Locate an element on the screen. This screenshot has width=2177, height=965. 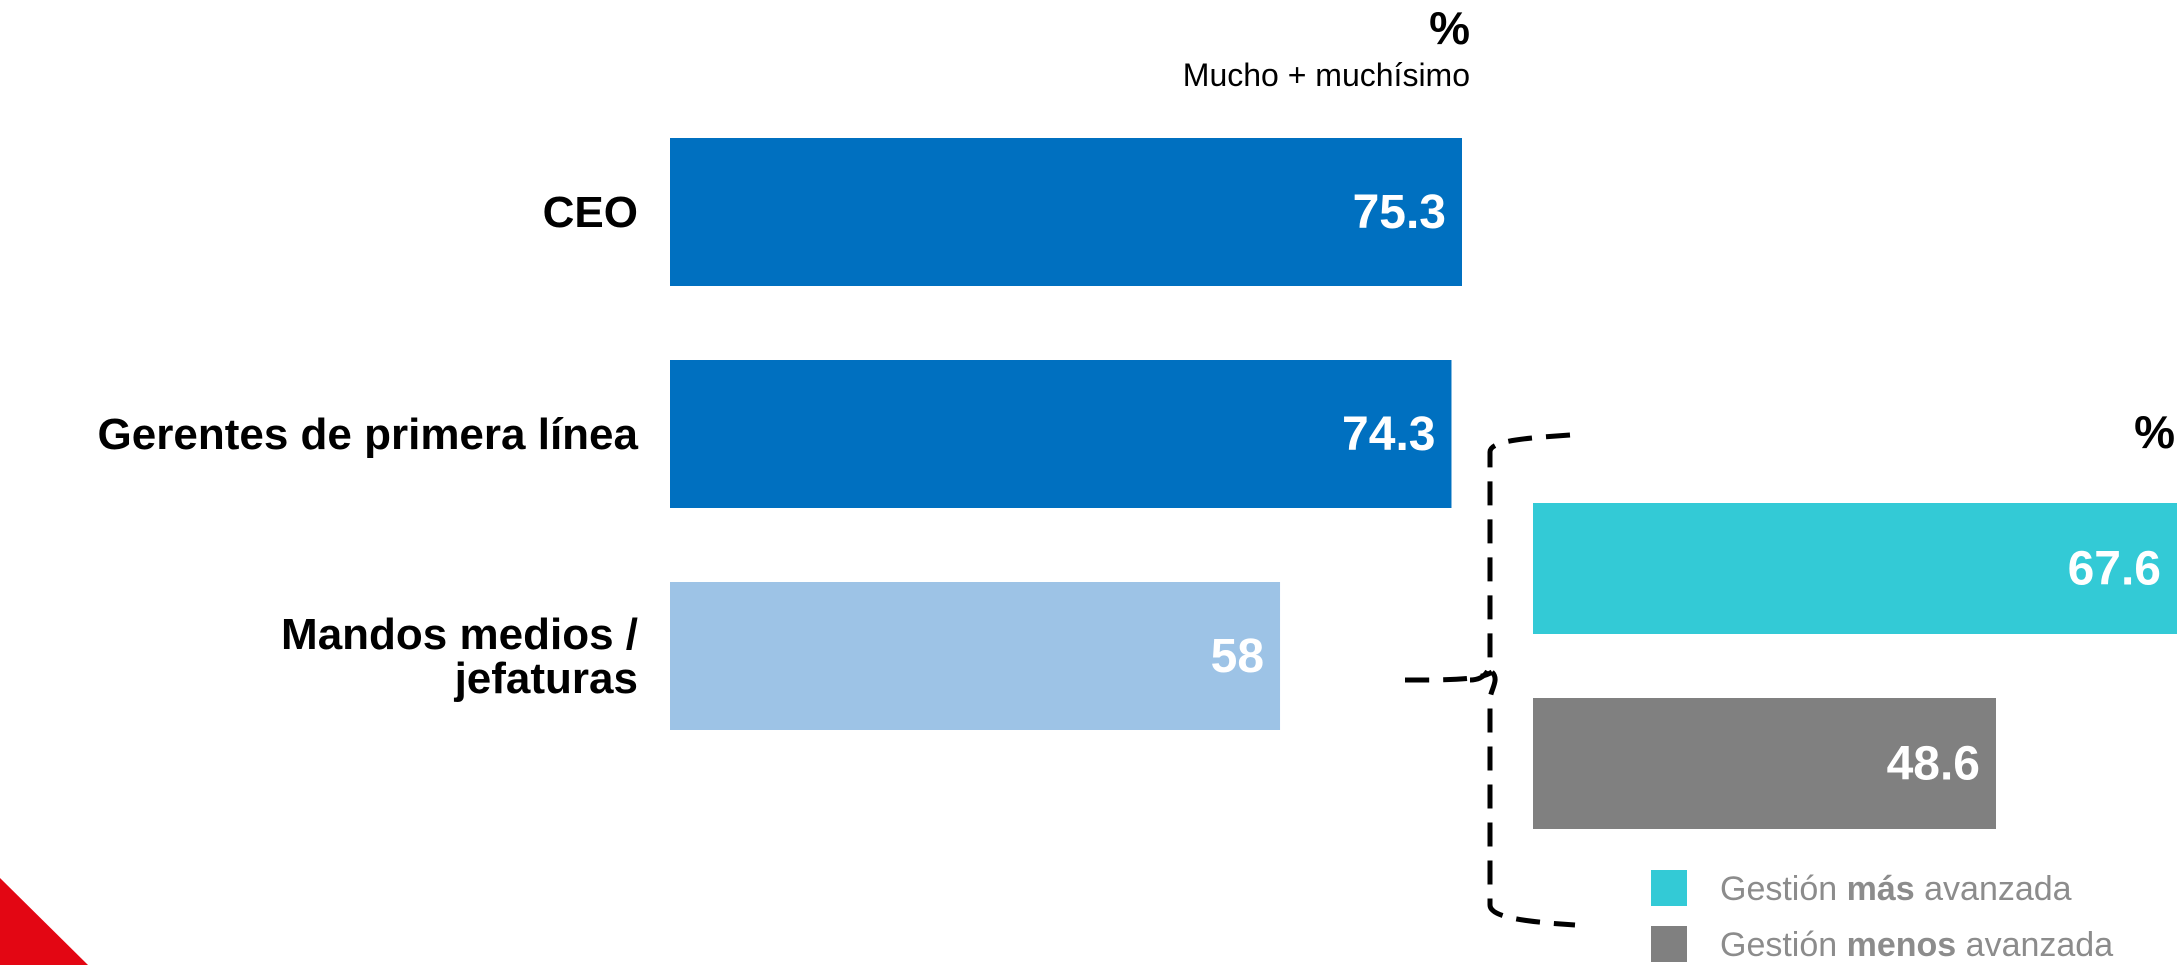
unit-label: % is located at coordinates (1449, 28).